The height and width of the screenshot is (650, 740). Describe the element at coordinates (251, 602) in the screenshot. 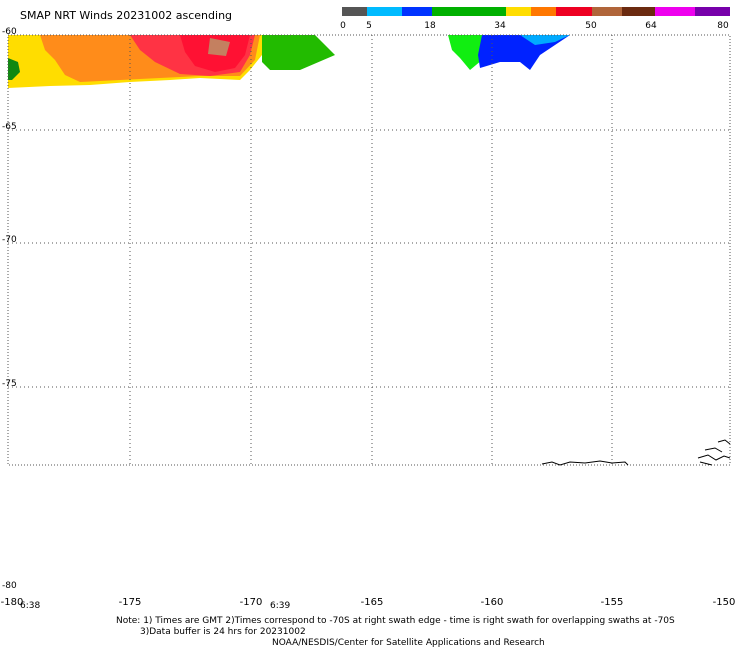

I see `longitude-label: -170` at that location.